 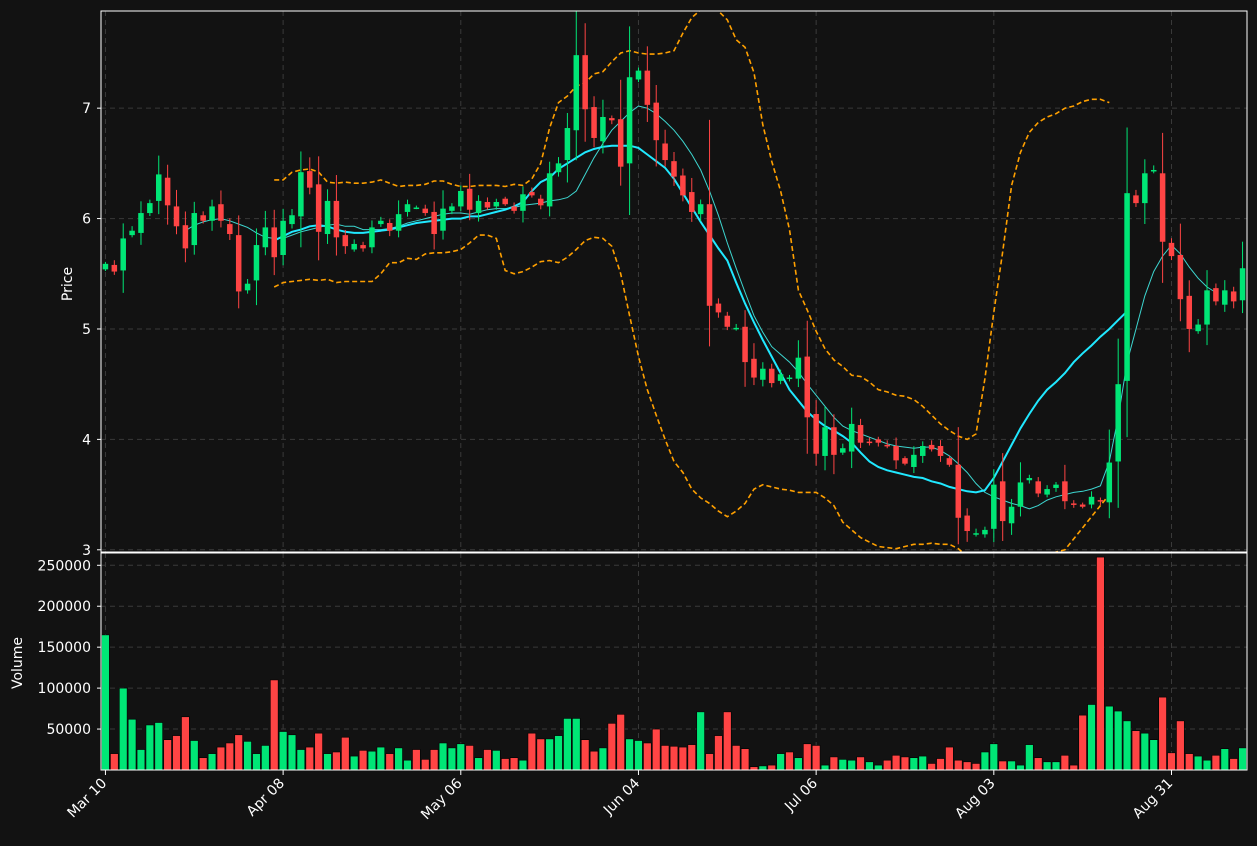 What do you see at coordinates (86, 330) in the screenshot?
I see `price-tick-label: 5` at bounding box center [86, 330].